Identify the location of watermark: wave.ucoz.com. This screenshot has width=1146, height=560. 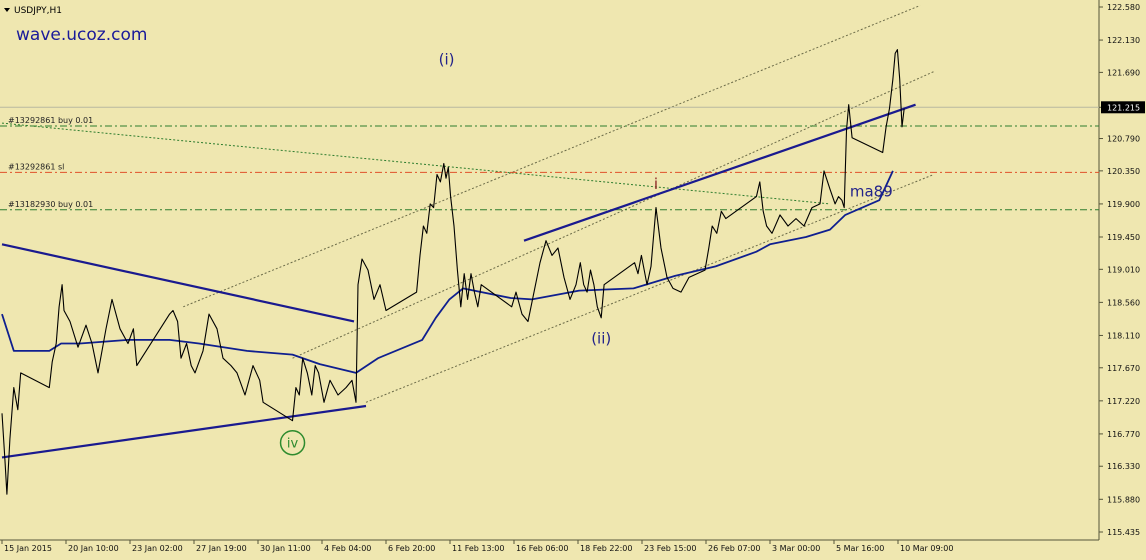
(81, 35).